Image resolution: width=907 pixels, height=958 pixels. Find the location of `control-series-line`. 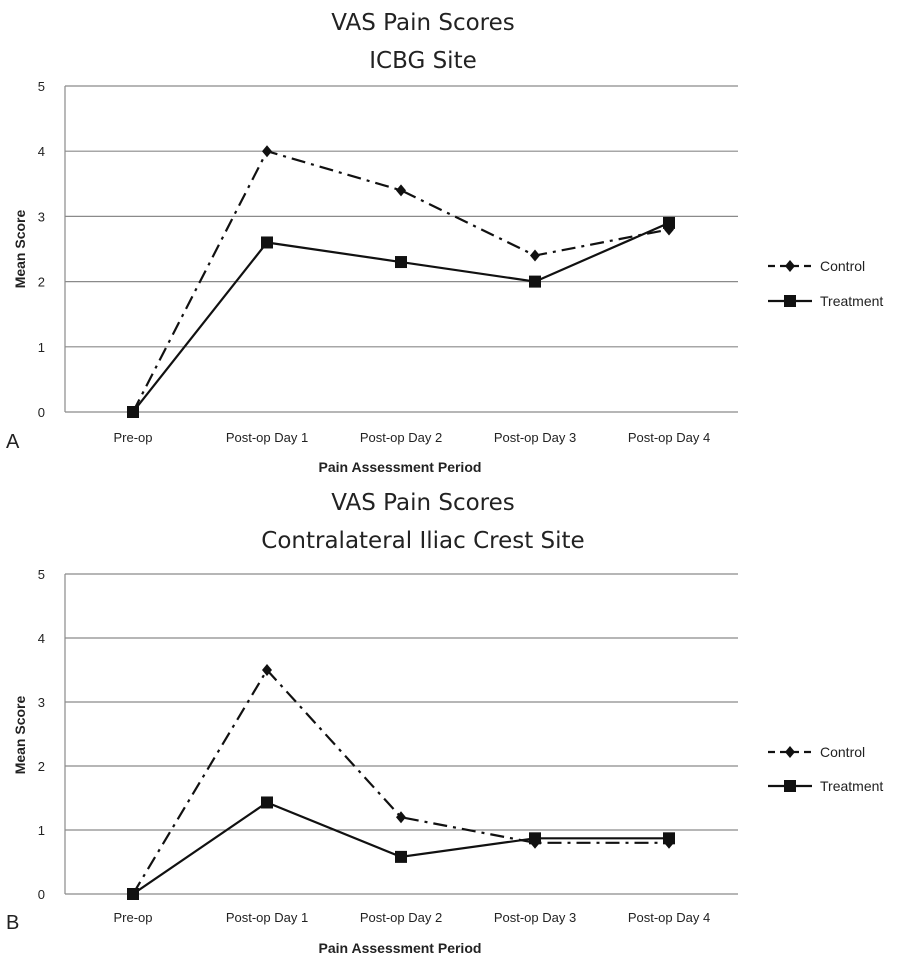

control-series-line is located at coordinates (400, 781).